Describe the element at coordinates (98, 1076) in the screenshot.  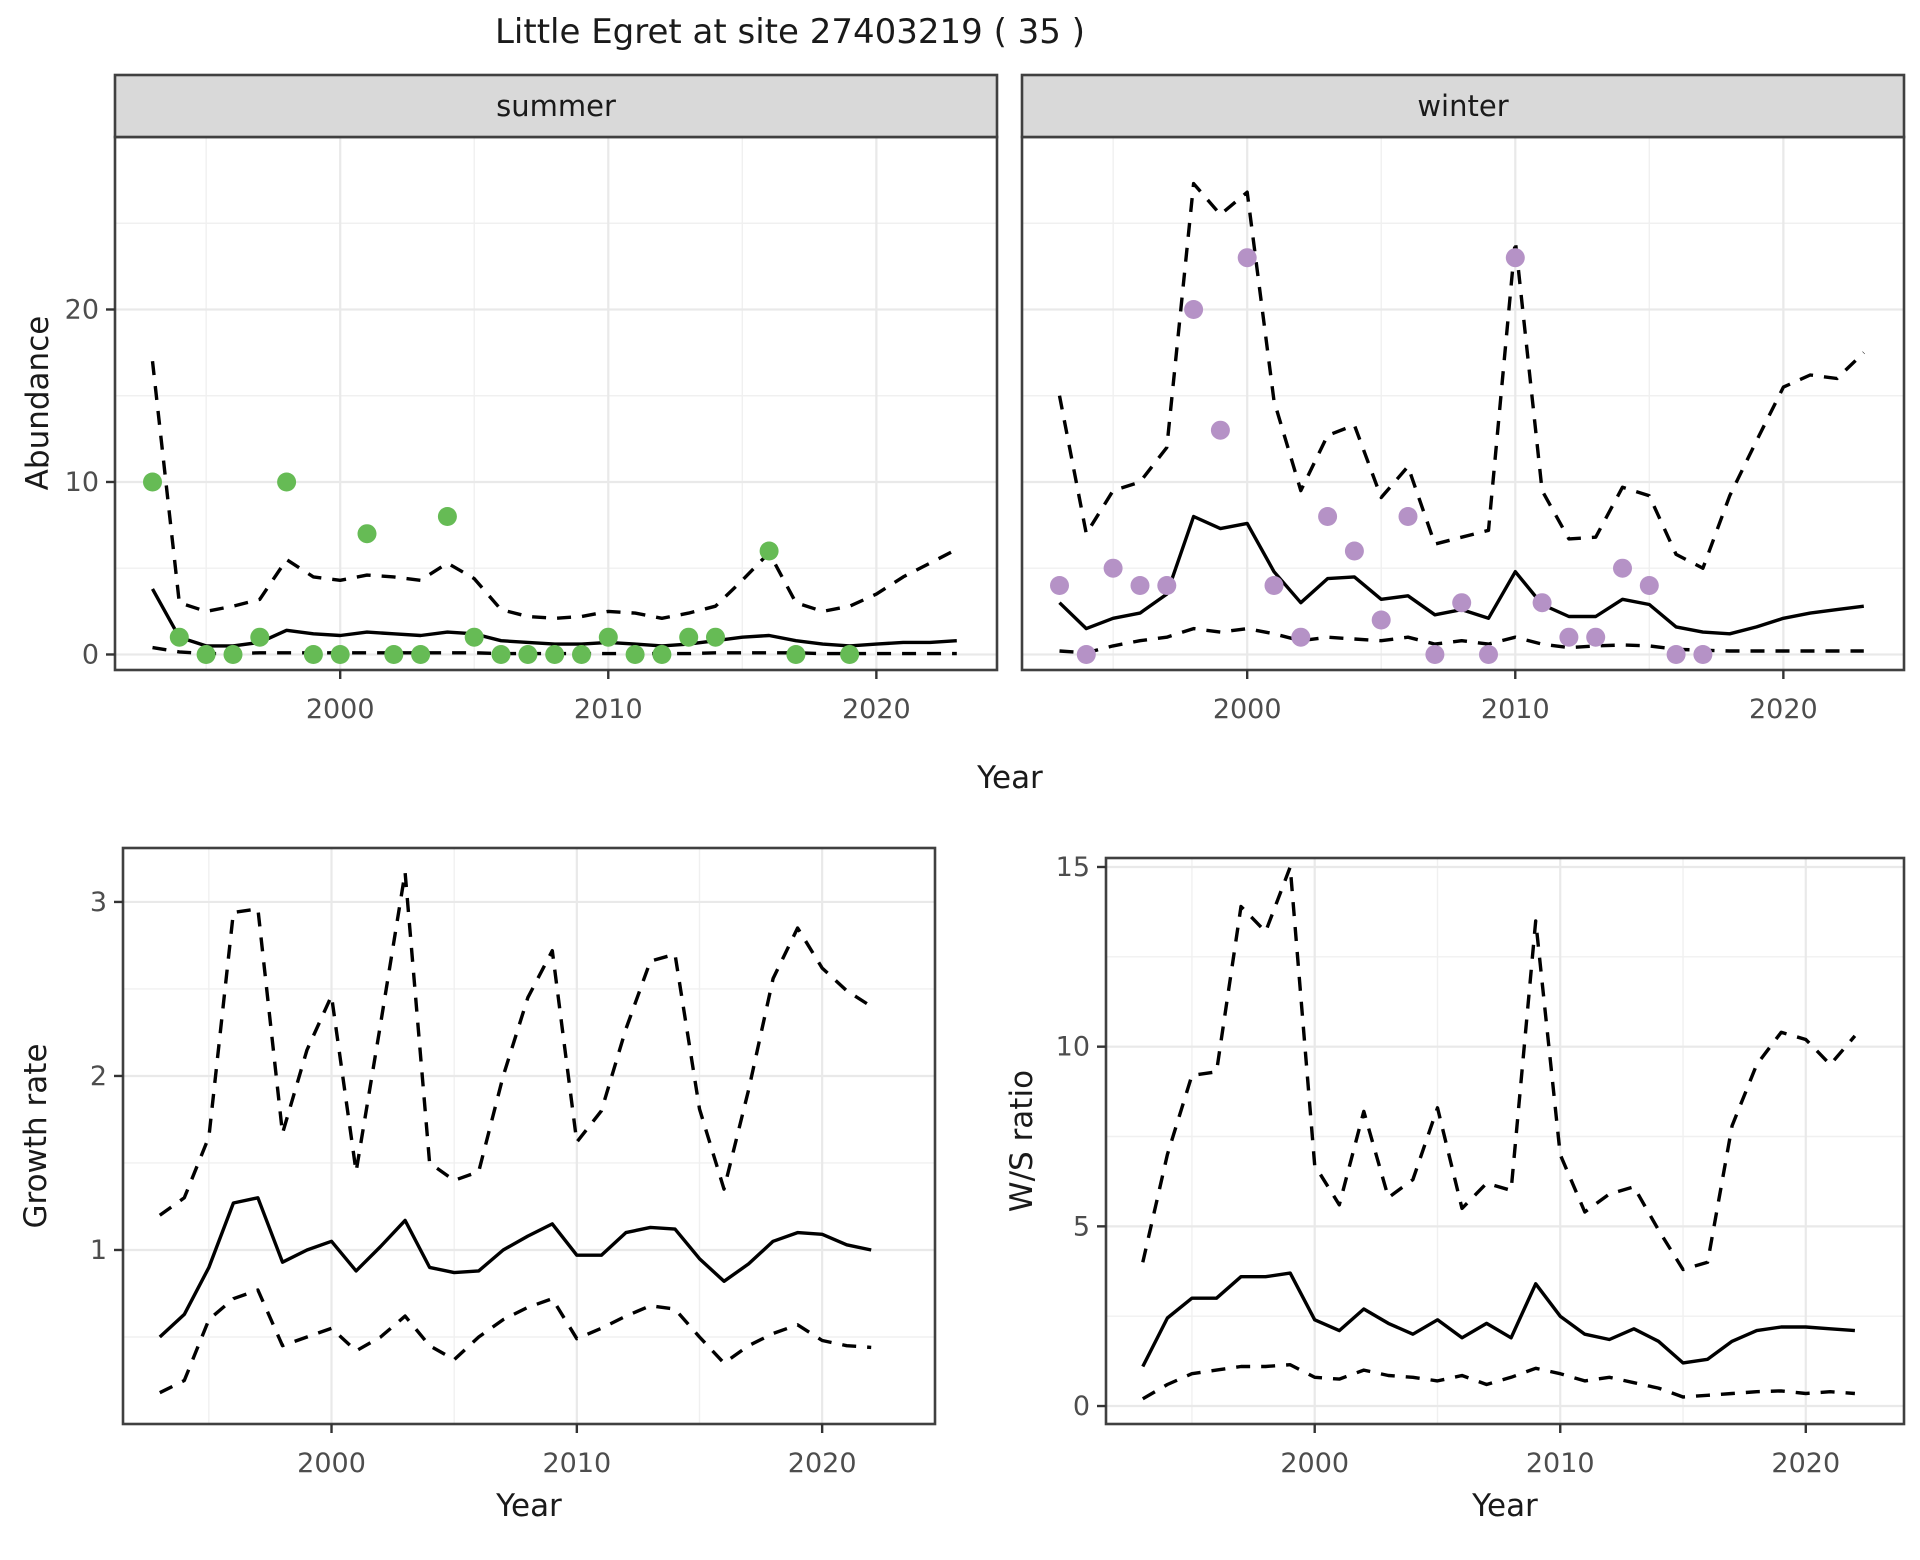
I see `y-tick-label: 2` at that location.